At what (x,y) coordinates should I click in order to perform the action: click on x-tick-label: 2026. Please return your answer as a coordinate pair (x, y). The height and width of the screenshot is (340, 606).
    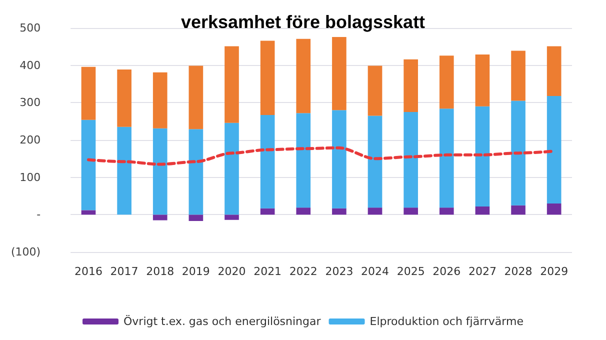
    Looking at the image, I should click on (446, 271).